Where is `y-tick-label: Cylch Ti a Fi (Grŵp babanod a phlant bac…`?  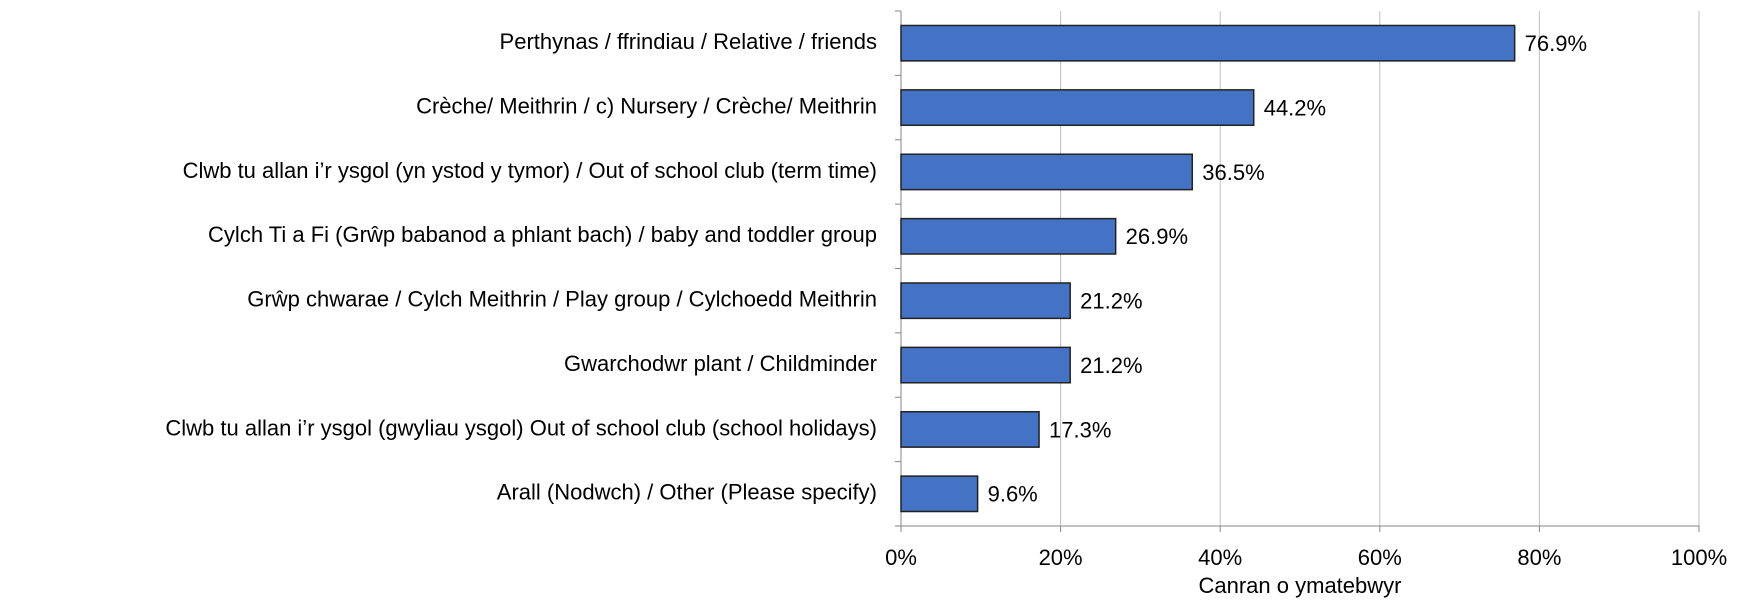 y-tick-label: Cylch Ti a Fi (Grŵp babanod a phlant bac… is located at coordinates (542, 234).